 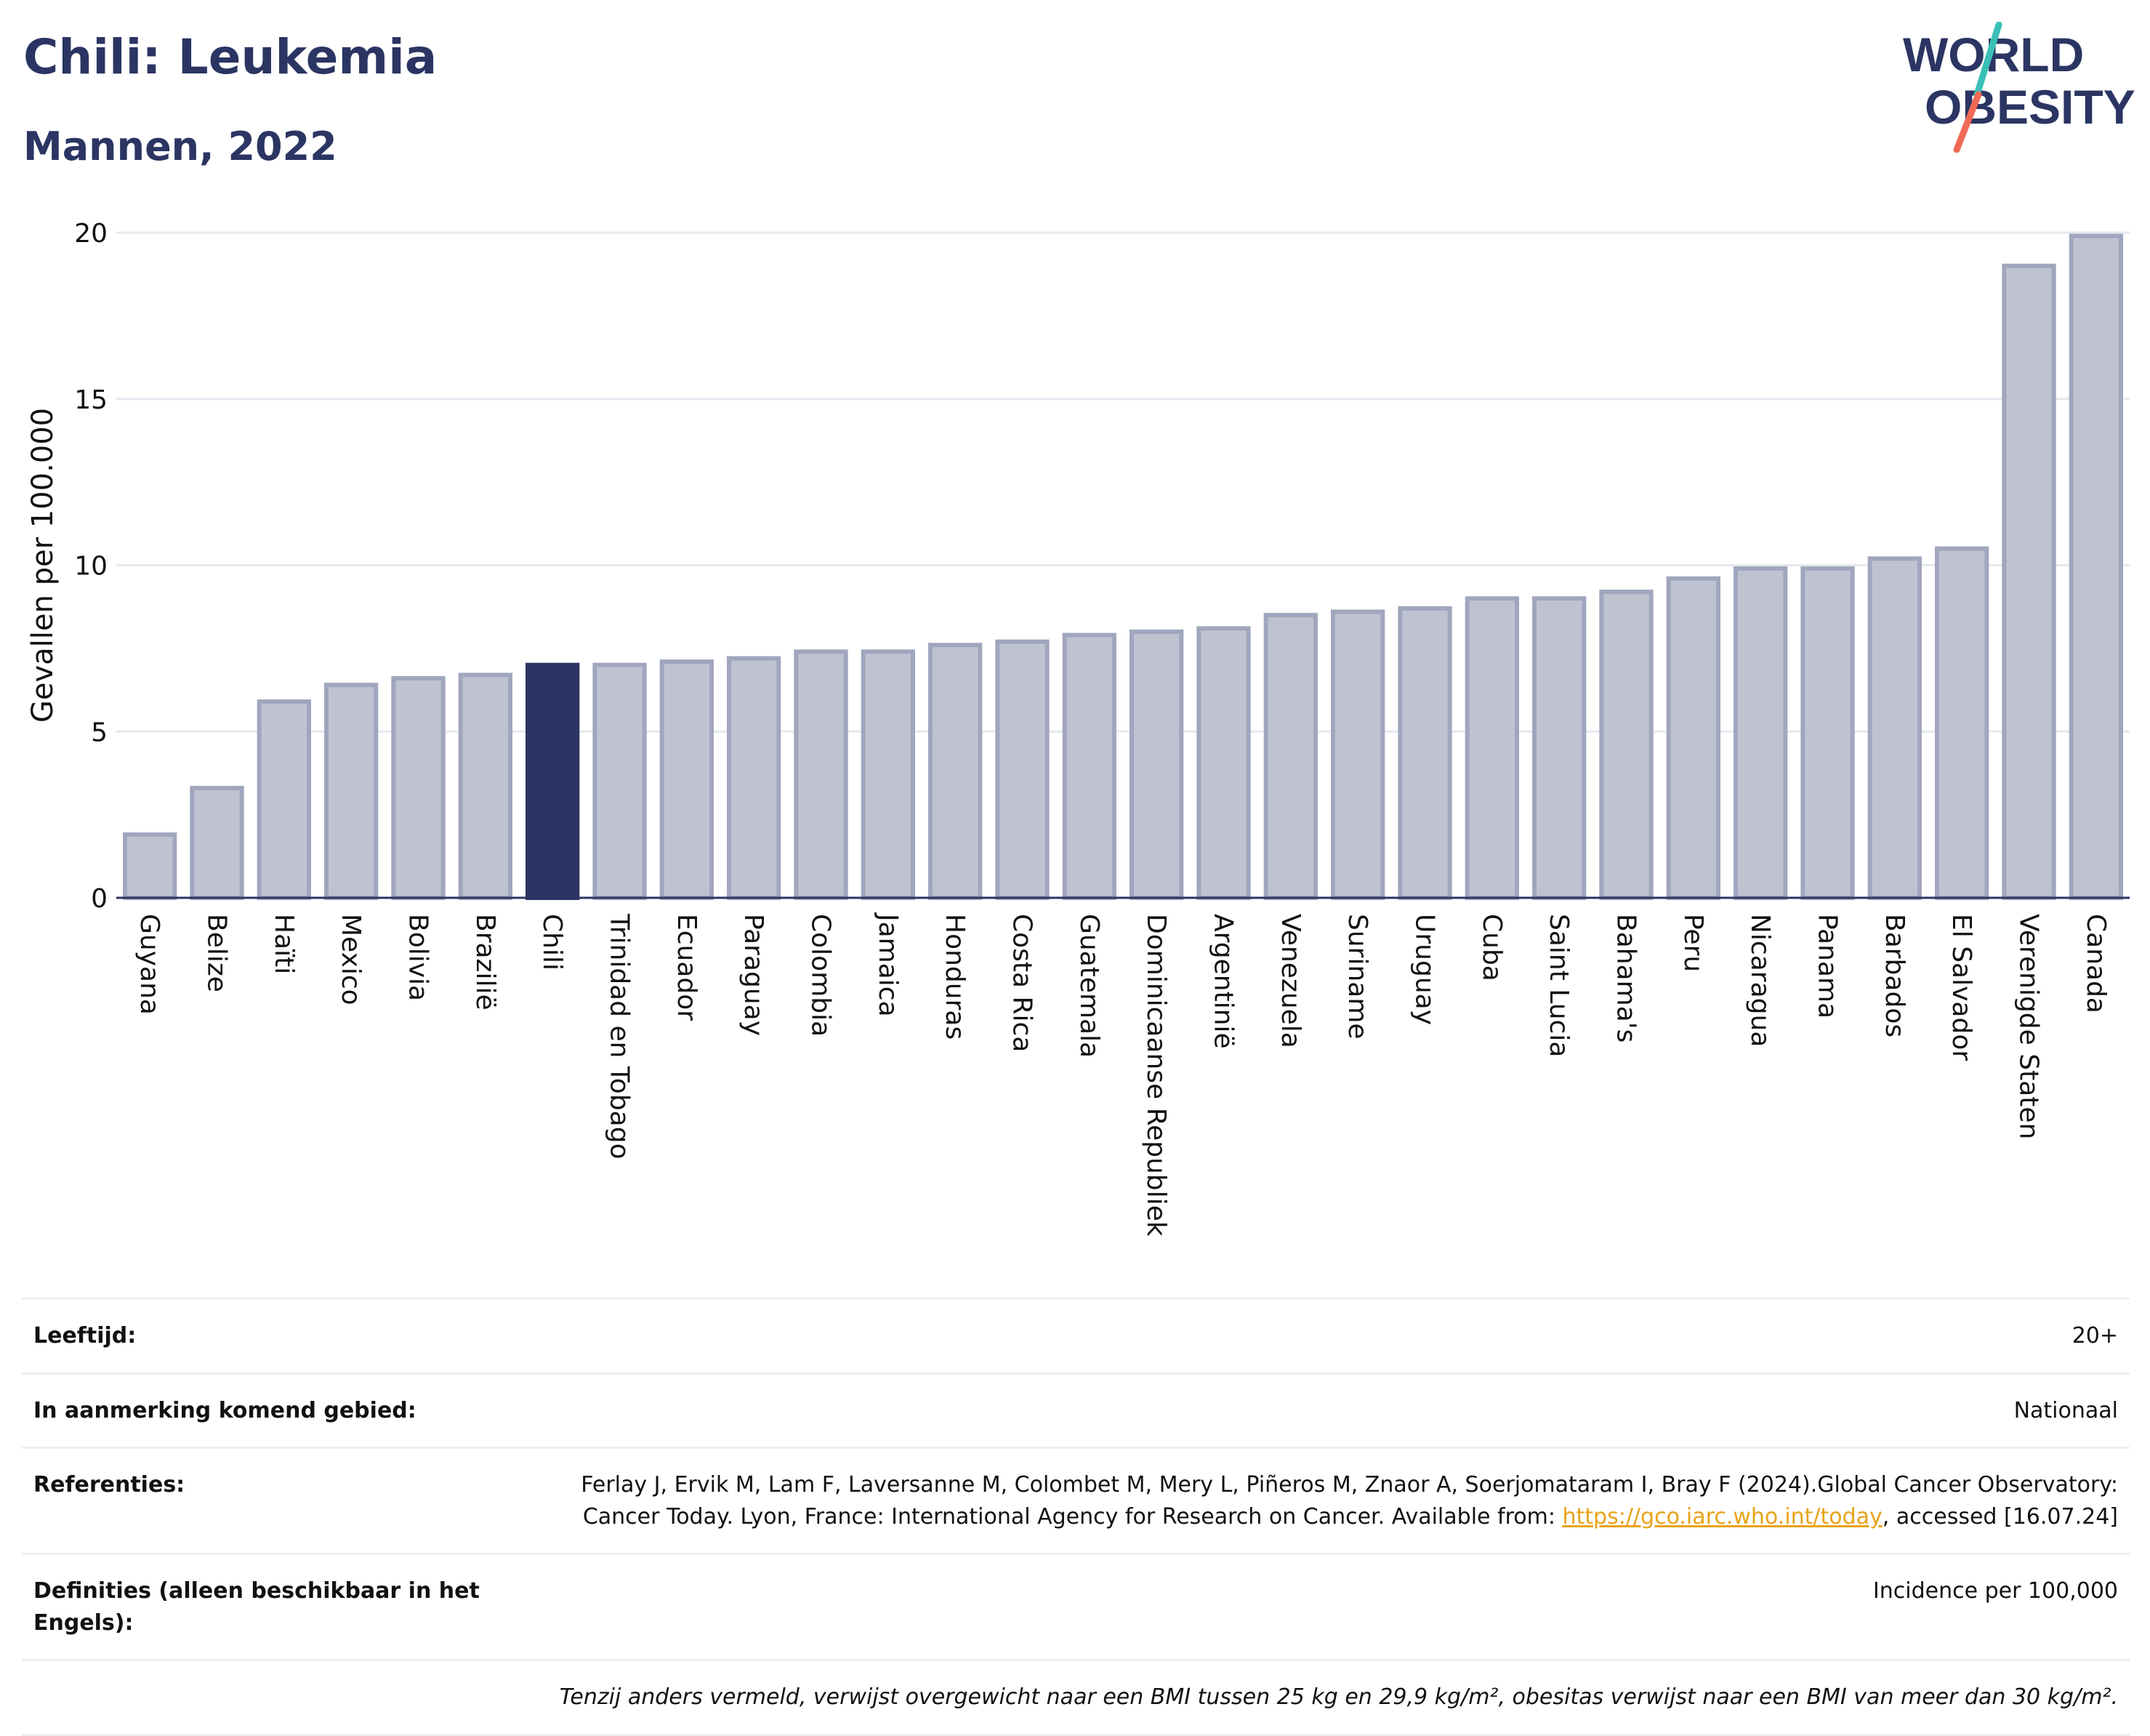 I want to click on x-tick-label: Bahama's, so click(x=1626, y=978).